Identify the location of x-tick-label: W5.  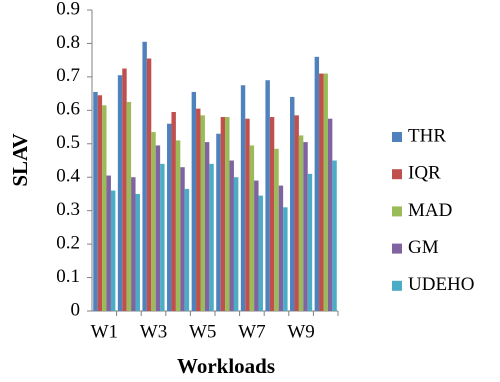
(202, 331).